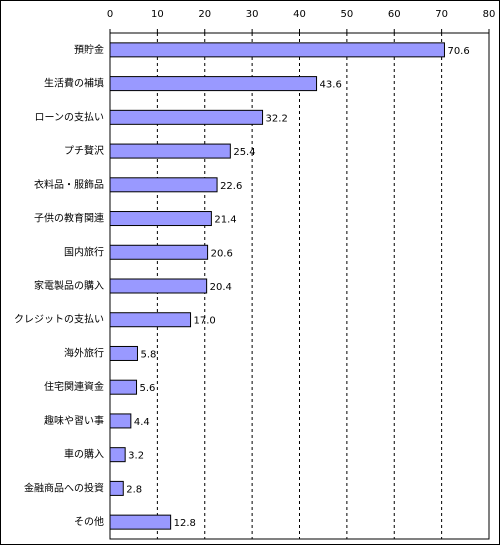 The height and width of the screenshot is (549, 500). I want to click on x-tick-label: 50, so click(347, 14).